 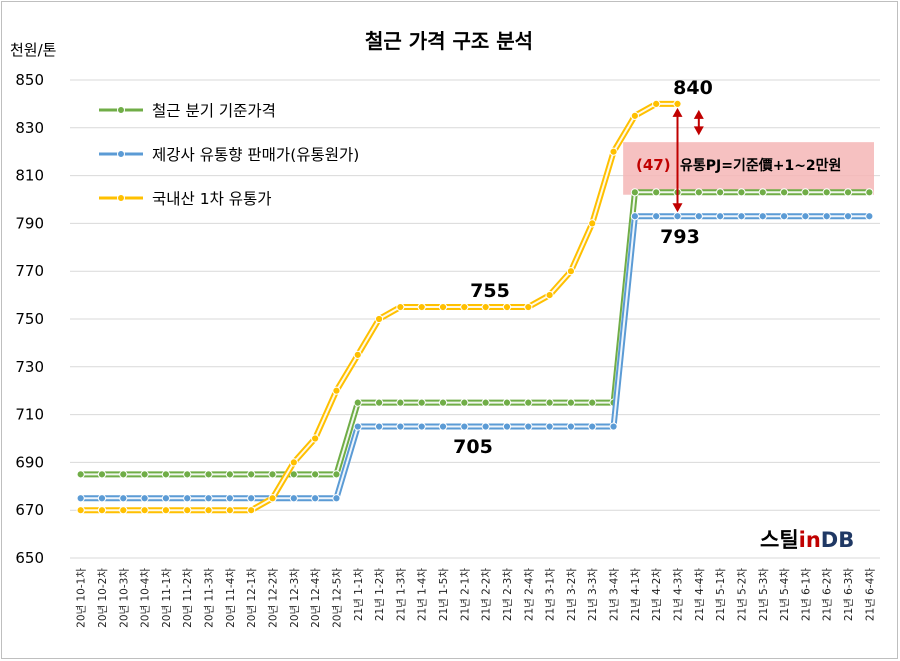 What do you see at coordinates (593, 595) in the screenshot?
I see `x-tick-label: 21년 3-3차` at bounding box center [593, 595].